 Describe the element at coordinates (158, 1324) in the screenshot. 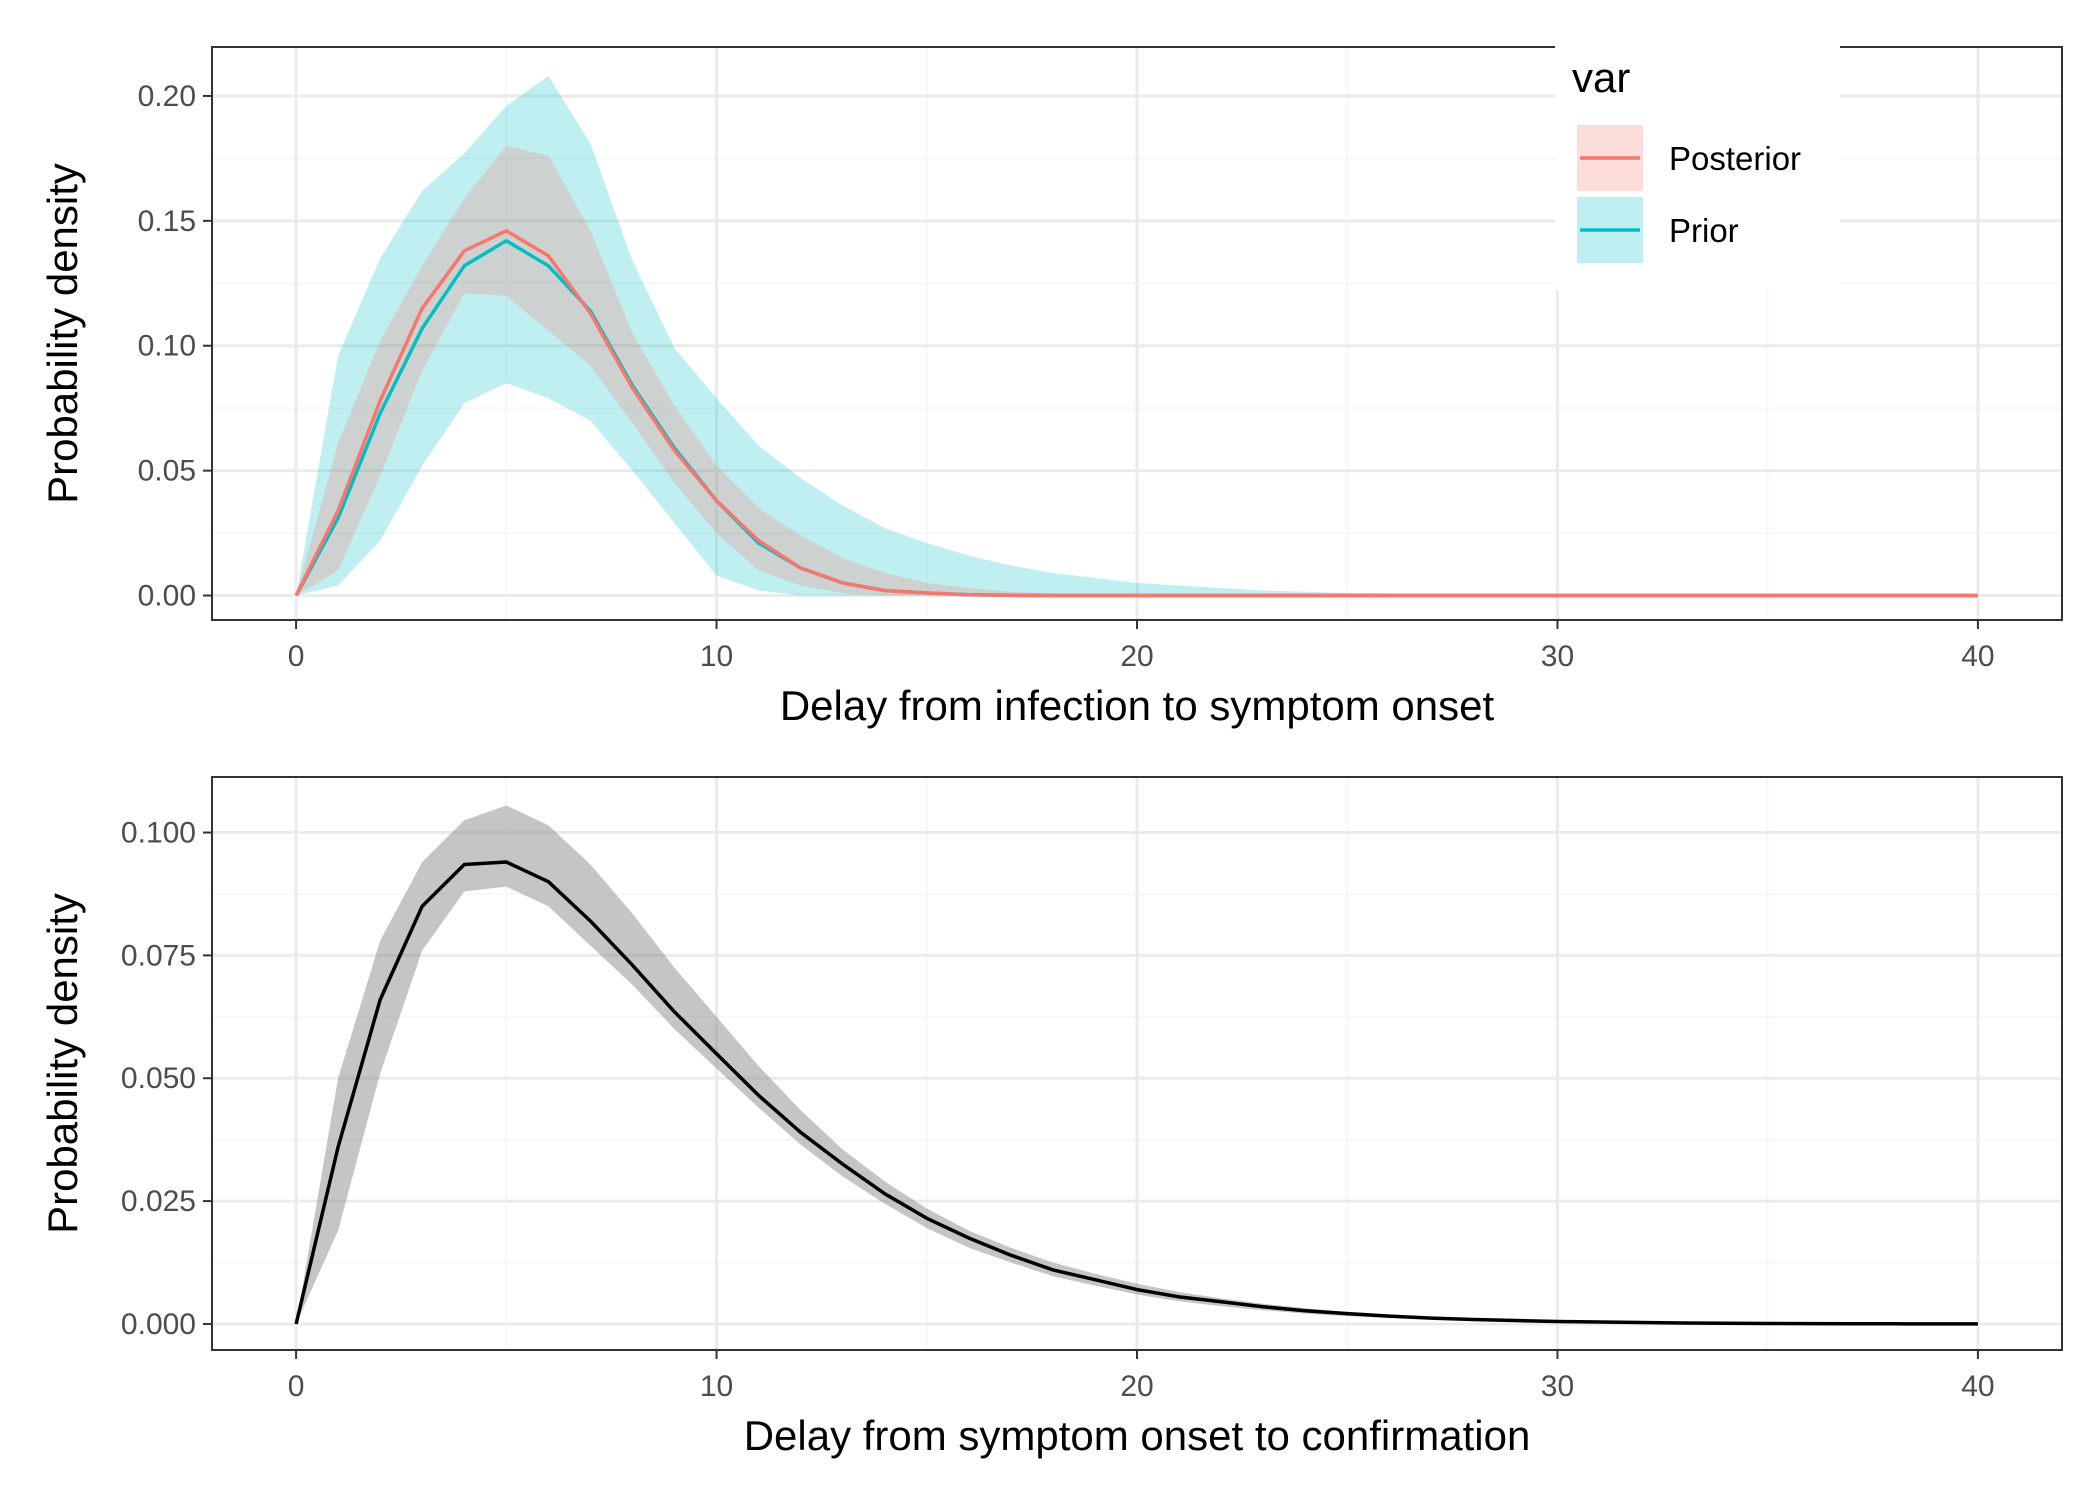

I see `y-tick-label: 0.000` at that location.